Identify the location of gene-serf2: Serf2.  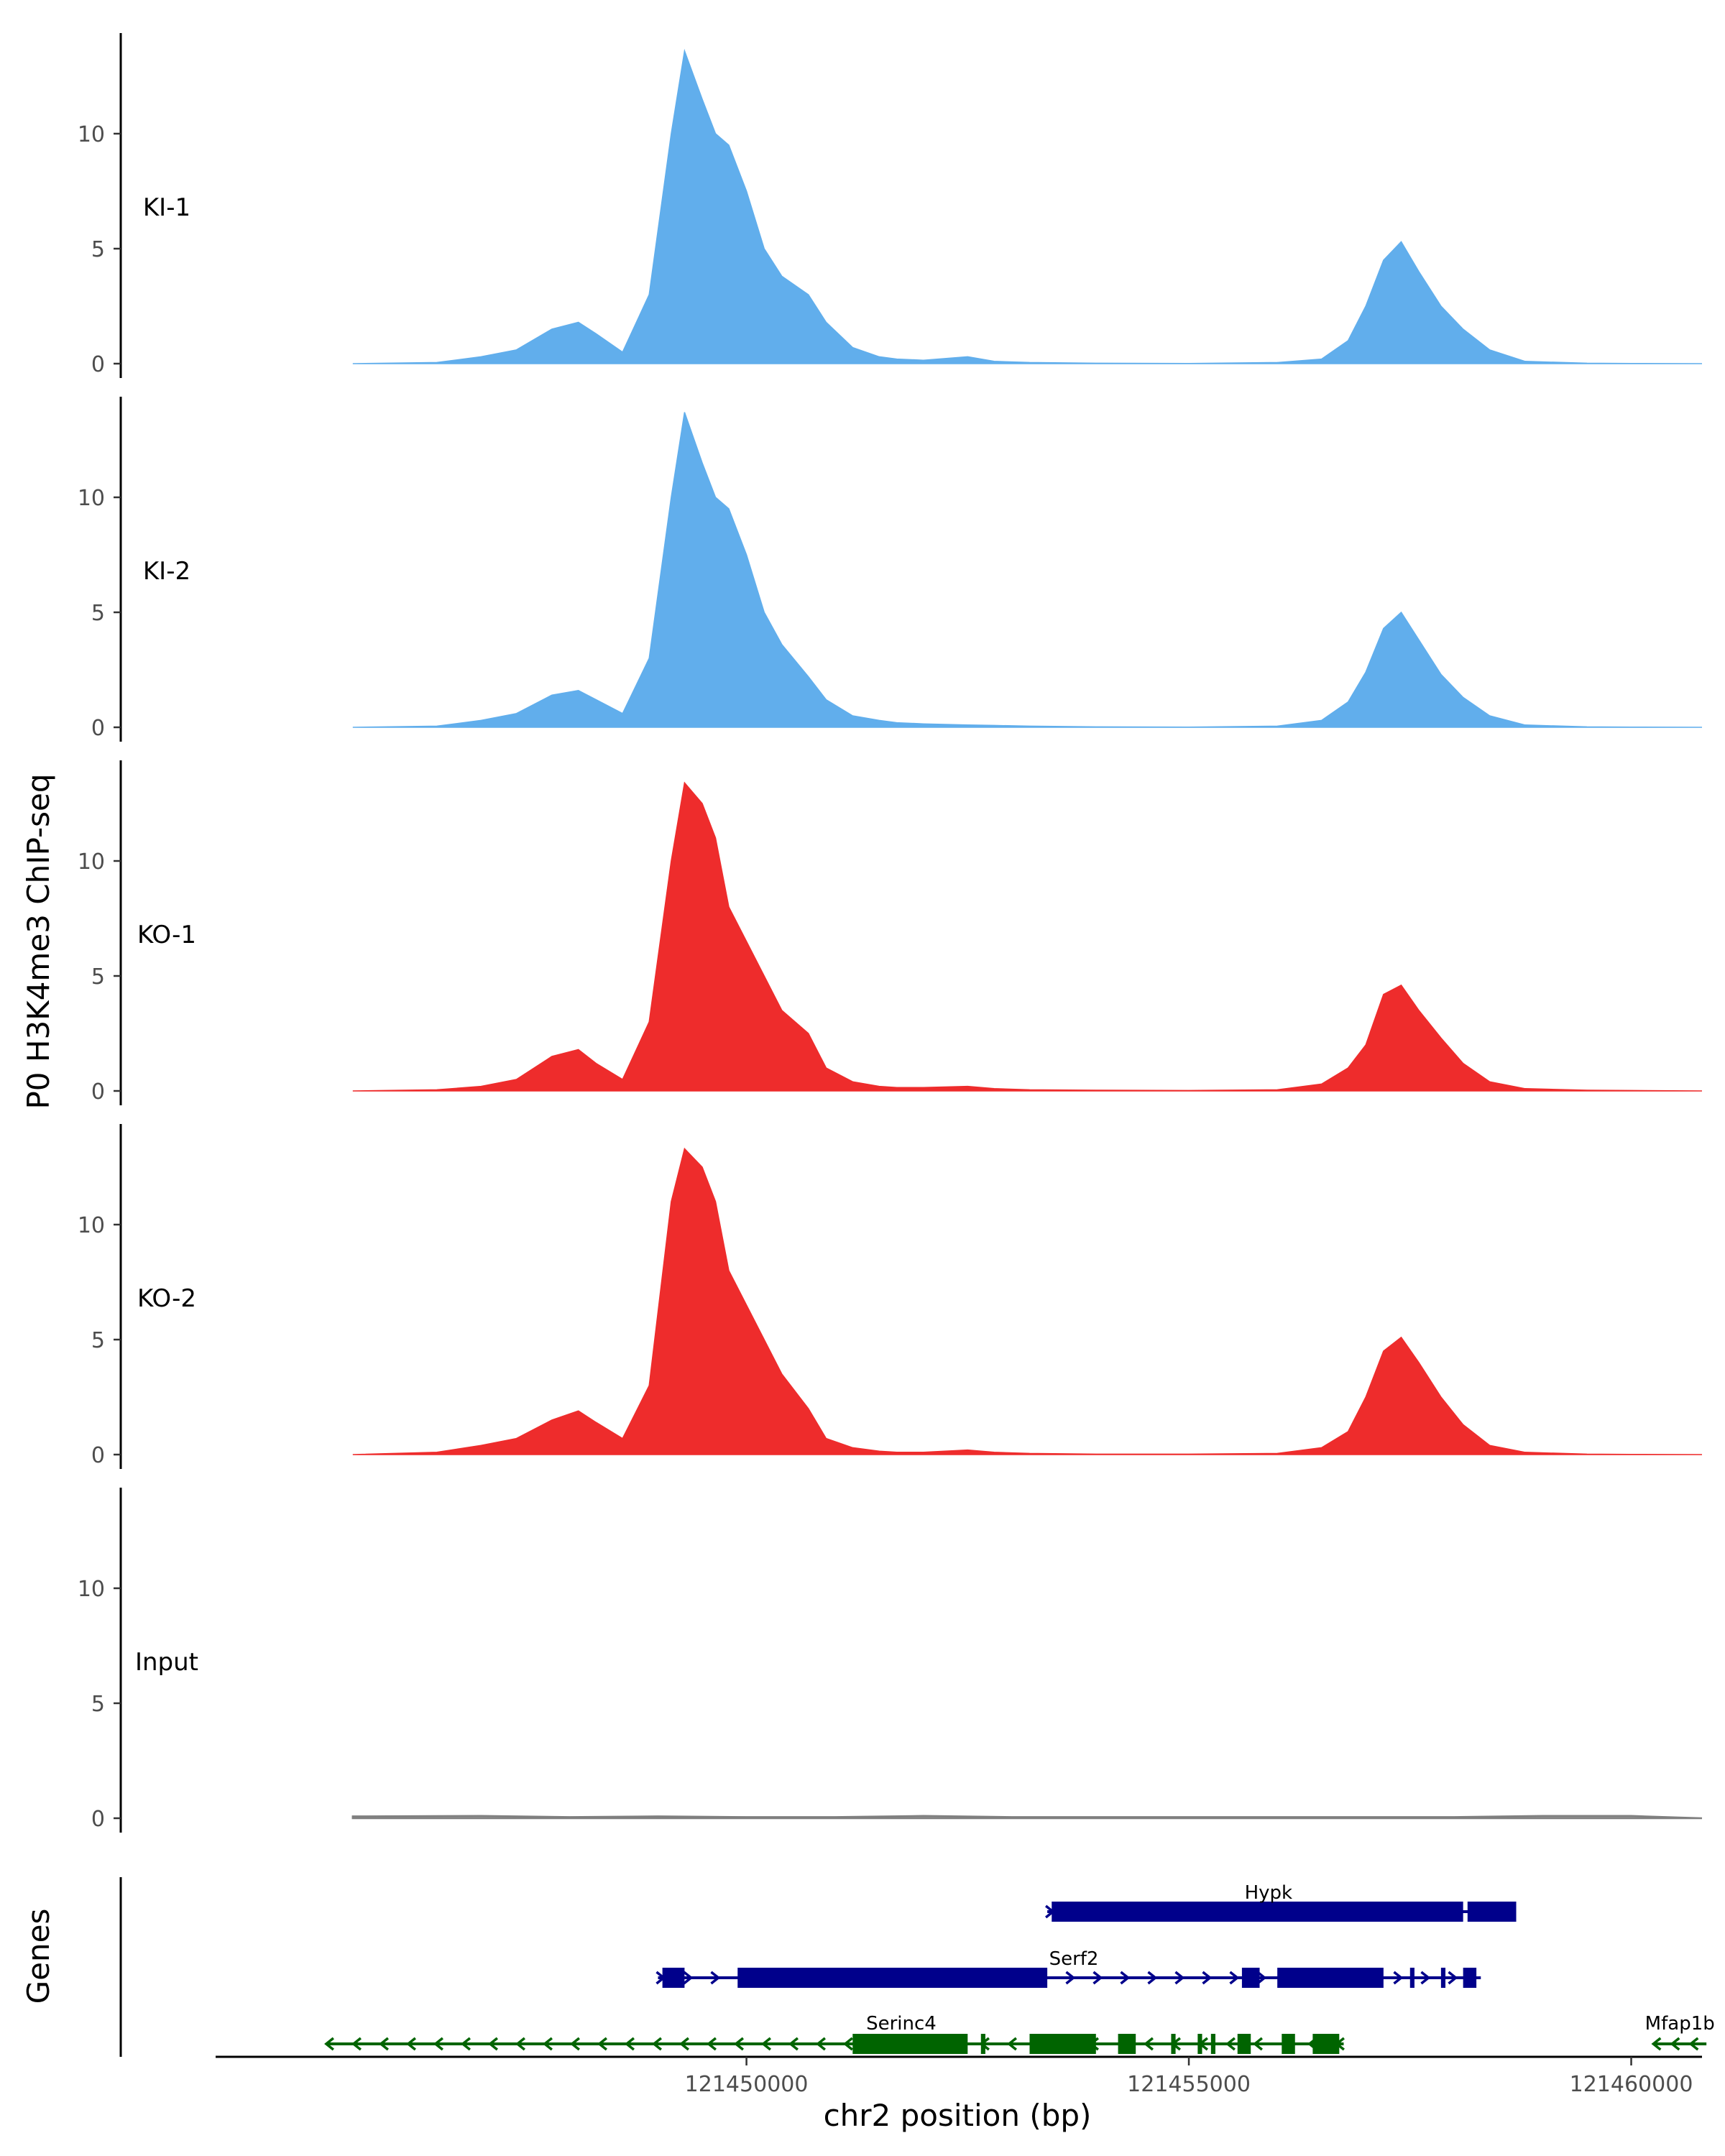
(1068, 1968).